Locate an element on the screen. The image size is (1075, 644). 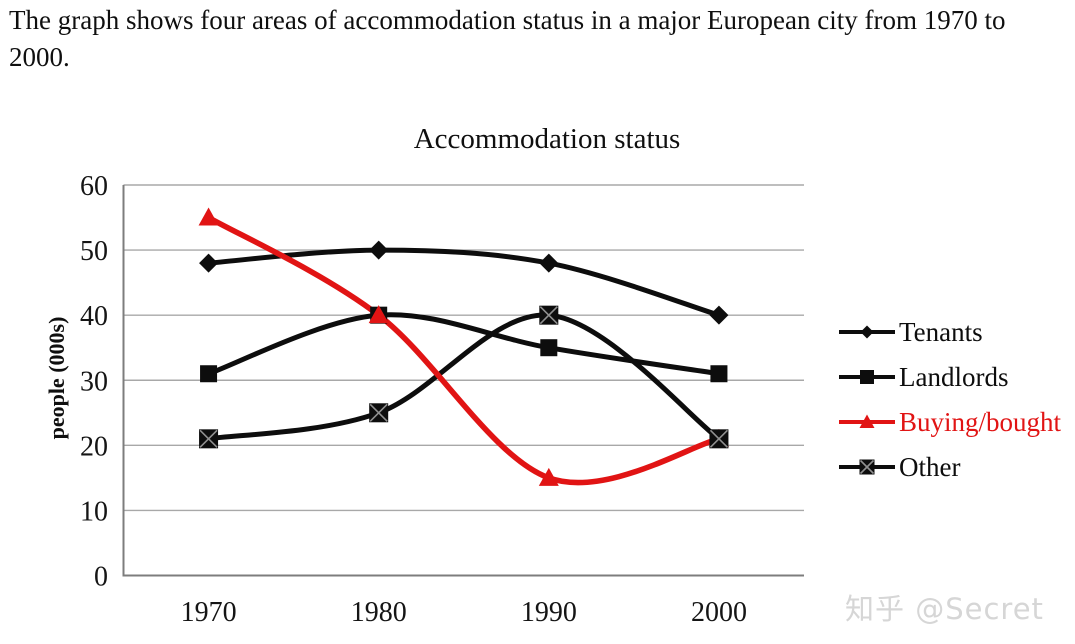
y-axis-title: people (000s) is located at coordinates (56, 378).